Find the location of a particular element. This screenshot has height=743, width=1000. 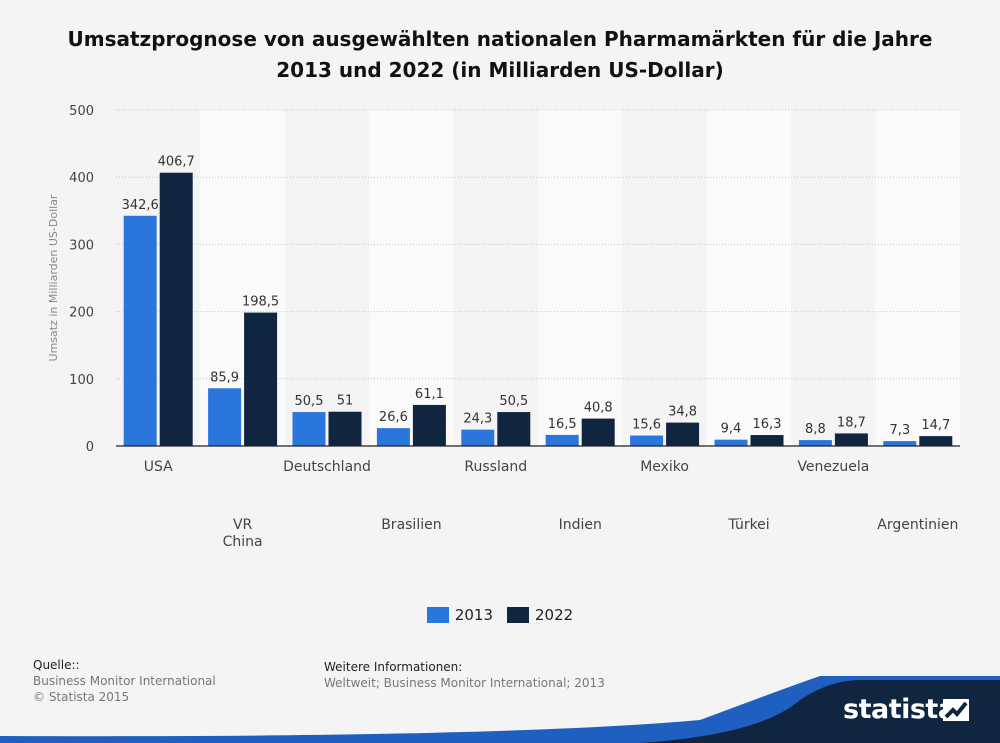

legend-label-2013: 2013 is located at coordinates (473, 615).